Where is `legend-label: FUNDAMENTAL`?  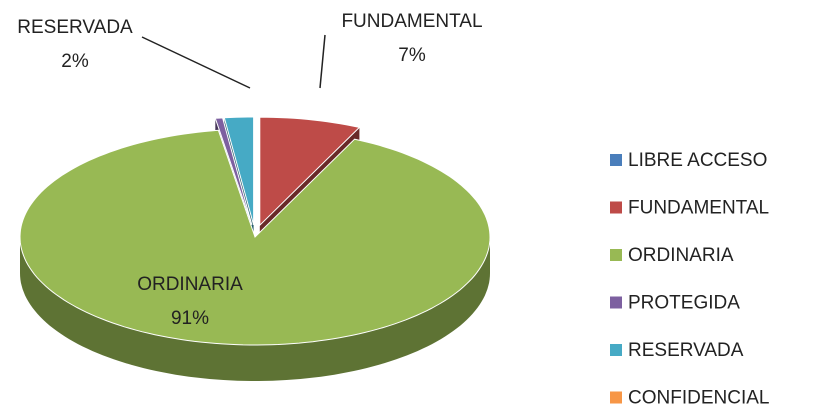
legend-label: FUNDAMENTAL is located at coordinates (698, 208).